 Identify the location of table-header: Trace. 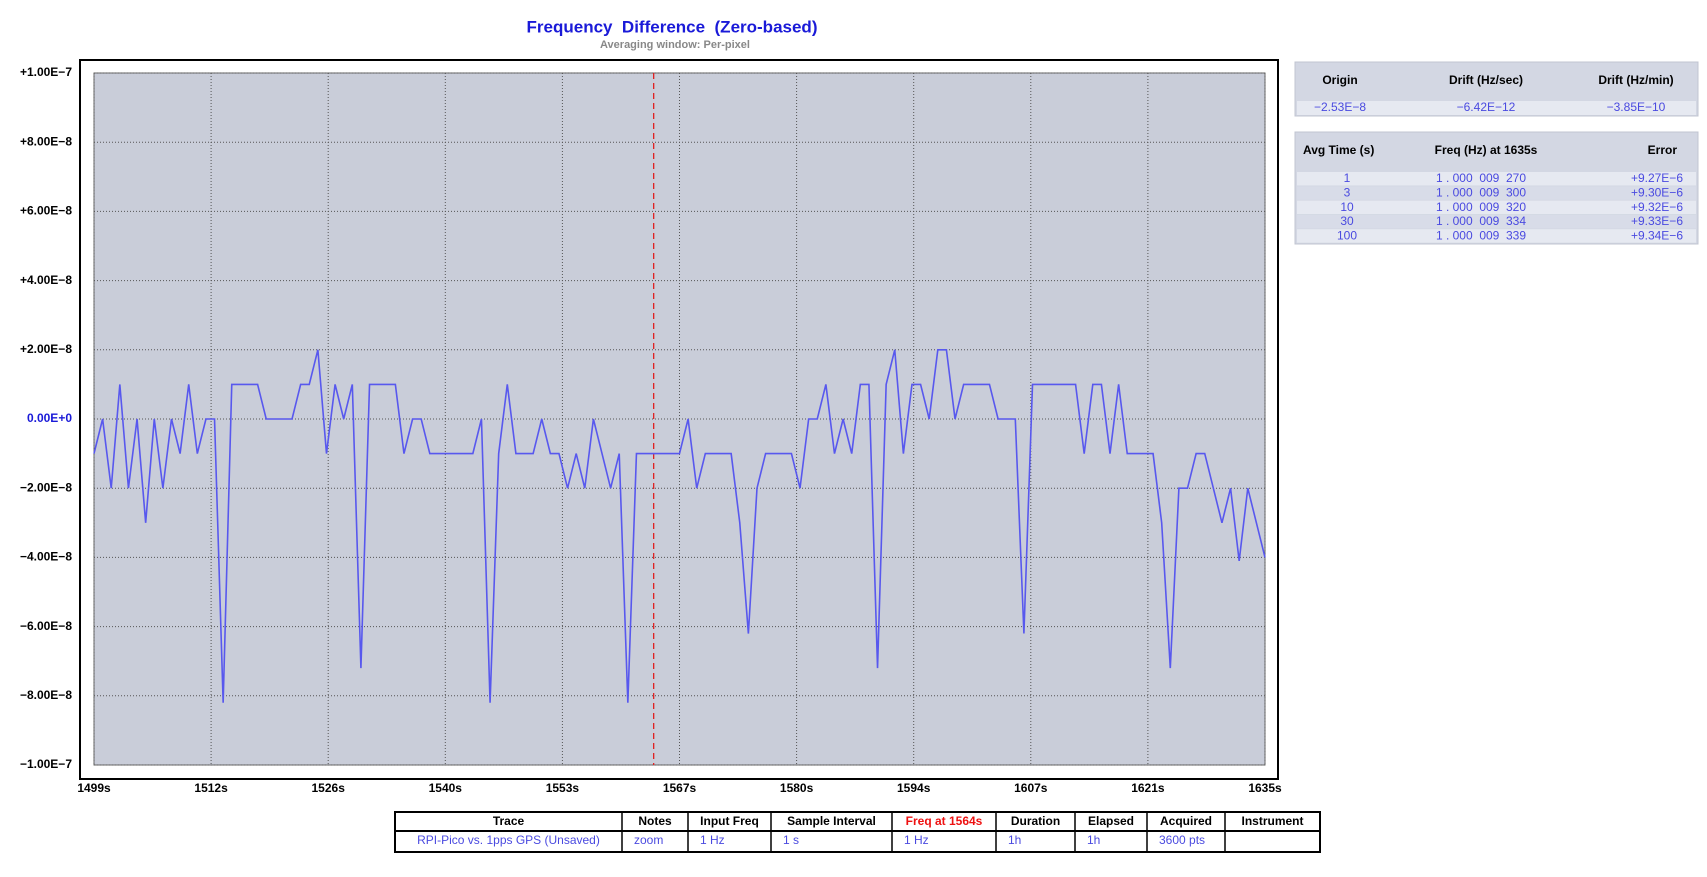
(509, 821).